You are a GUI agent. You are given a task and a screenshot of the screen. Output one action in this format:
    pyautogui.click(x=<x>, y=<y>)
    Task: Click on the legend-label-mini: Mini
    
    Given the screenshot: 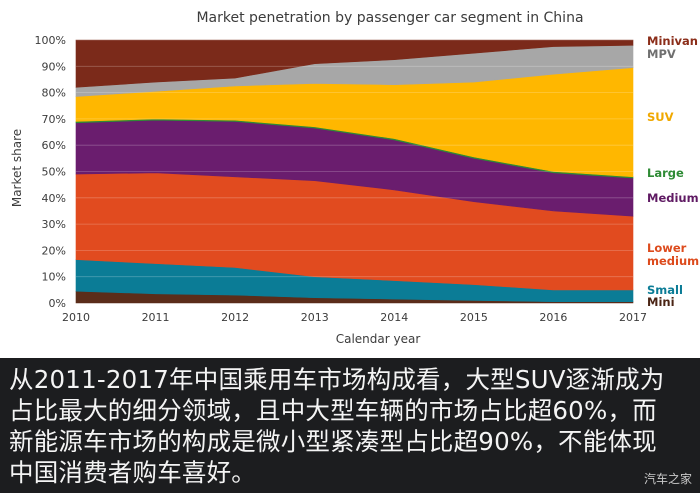 What is the action you would take?
    pyautogui.click(x=661, y=302)
    